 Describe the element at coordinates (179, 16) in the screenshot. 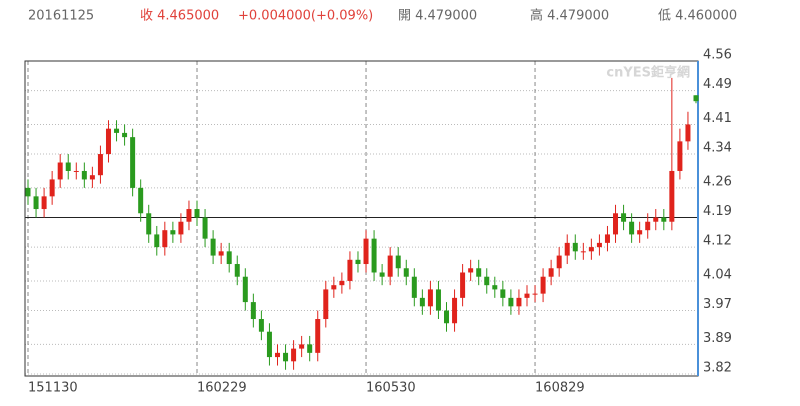

I see `header-text: 收 4.465000` at that location.